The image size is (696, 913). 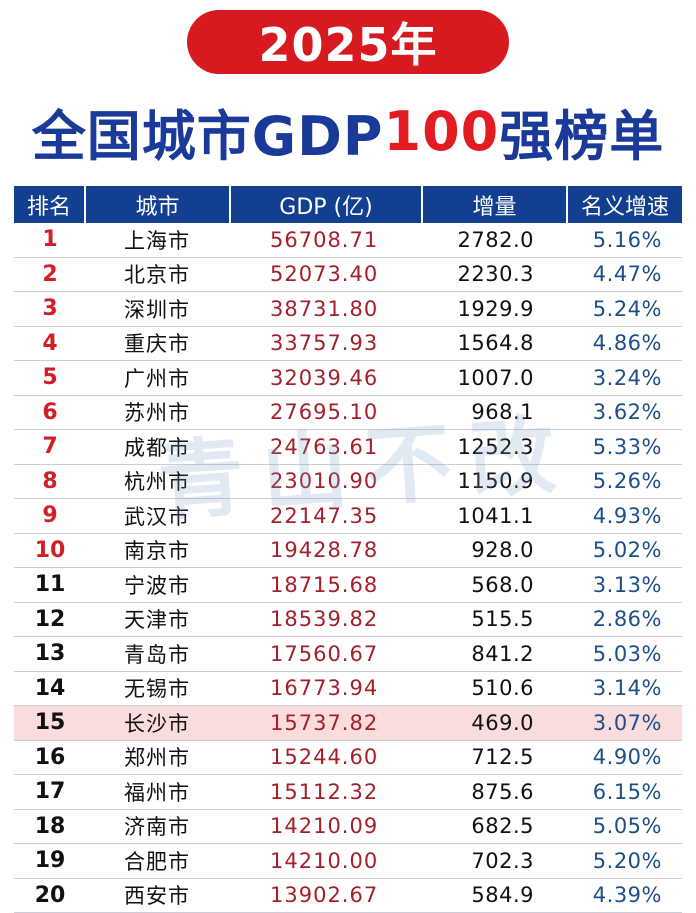 What do you see at coordinates (158, 896) in the screenshot?
I see `city-cell: 西安市` at bounding box center [158, 896].